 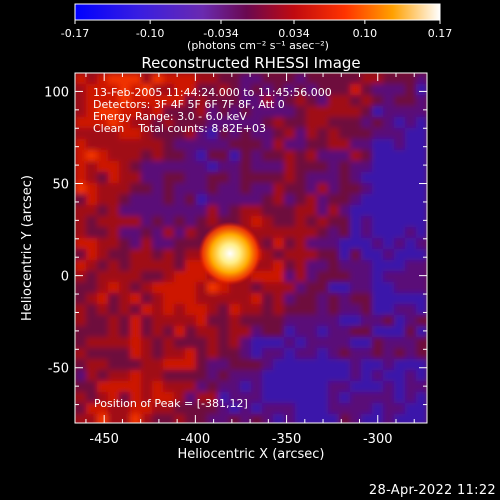 I want to click on annotation-detectors: Detectors: 3F 4F 5F 6F 7F 8F, Att 0, so click(x=189, y=104).